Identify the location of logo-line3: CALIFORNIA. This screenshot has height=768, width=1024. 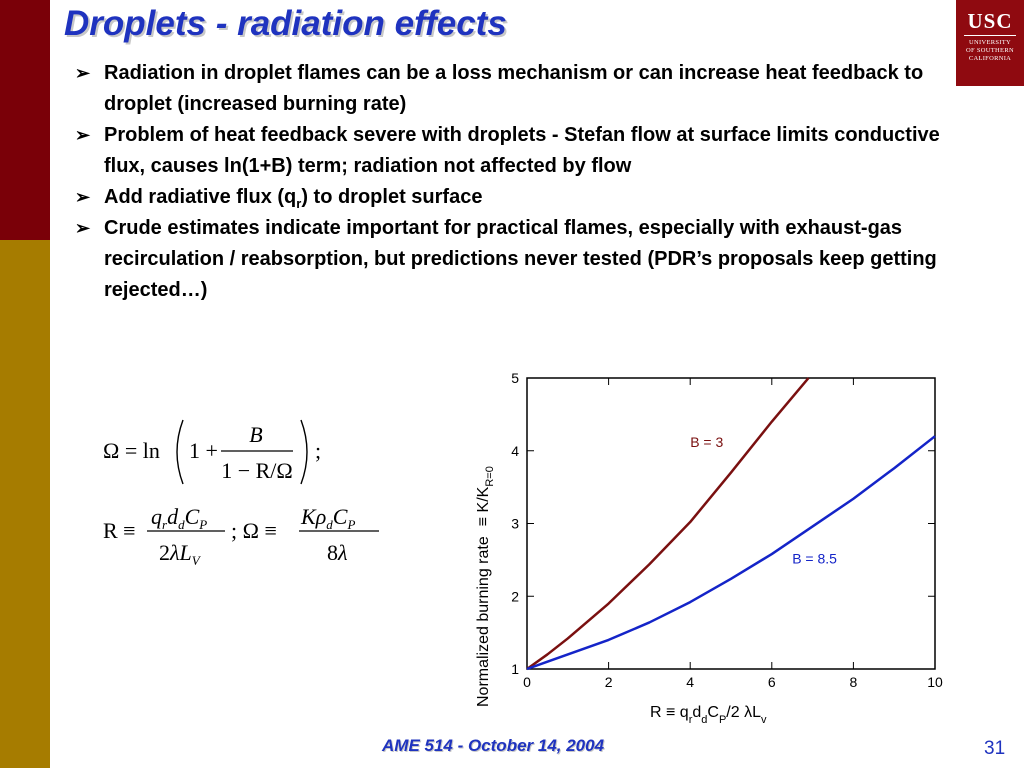
(990, 58).